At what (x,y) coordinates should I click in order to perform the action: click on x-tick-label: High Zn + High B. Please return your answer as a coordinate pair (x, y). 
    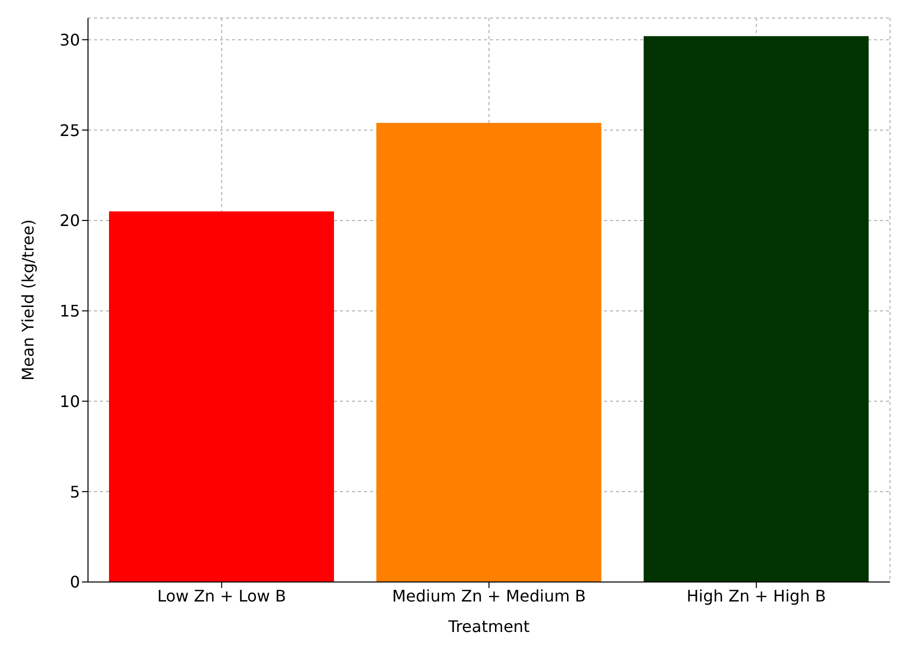
    Looking at the image, I should click on (756, 596).